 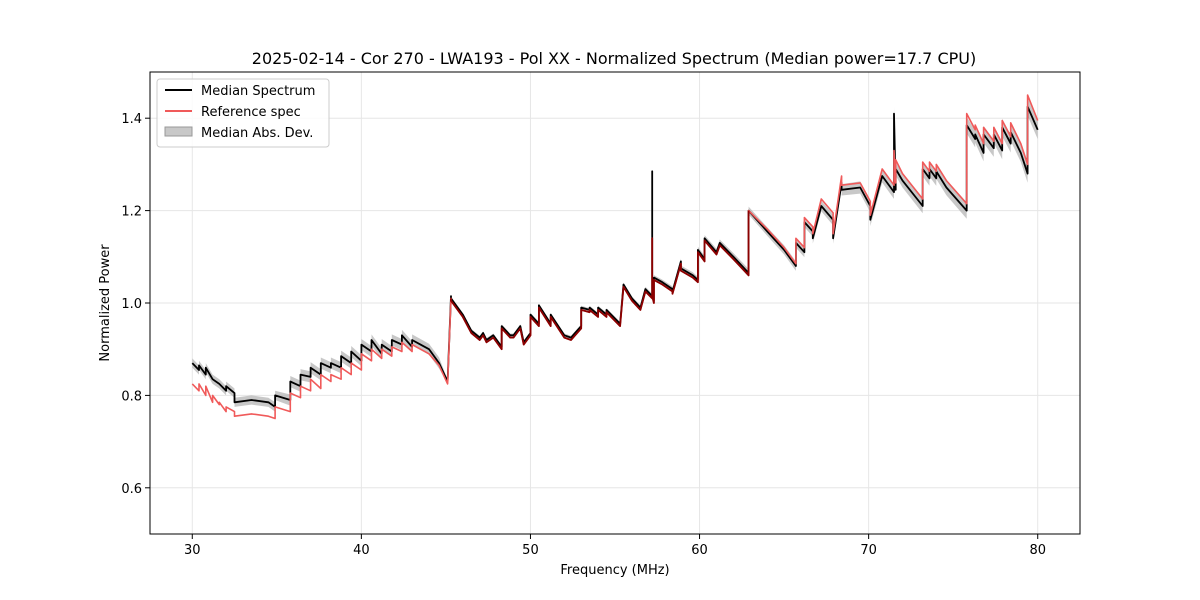 What do you see at coordinates (131, 396) in the screenshot?
I see `y-tick-label: 0.8` at bounding box center [131, 396].